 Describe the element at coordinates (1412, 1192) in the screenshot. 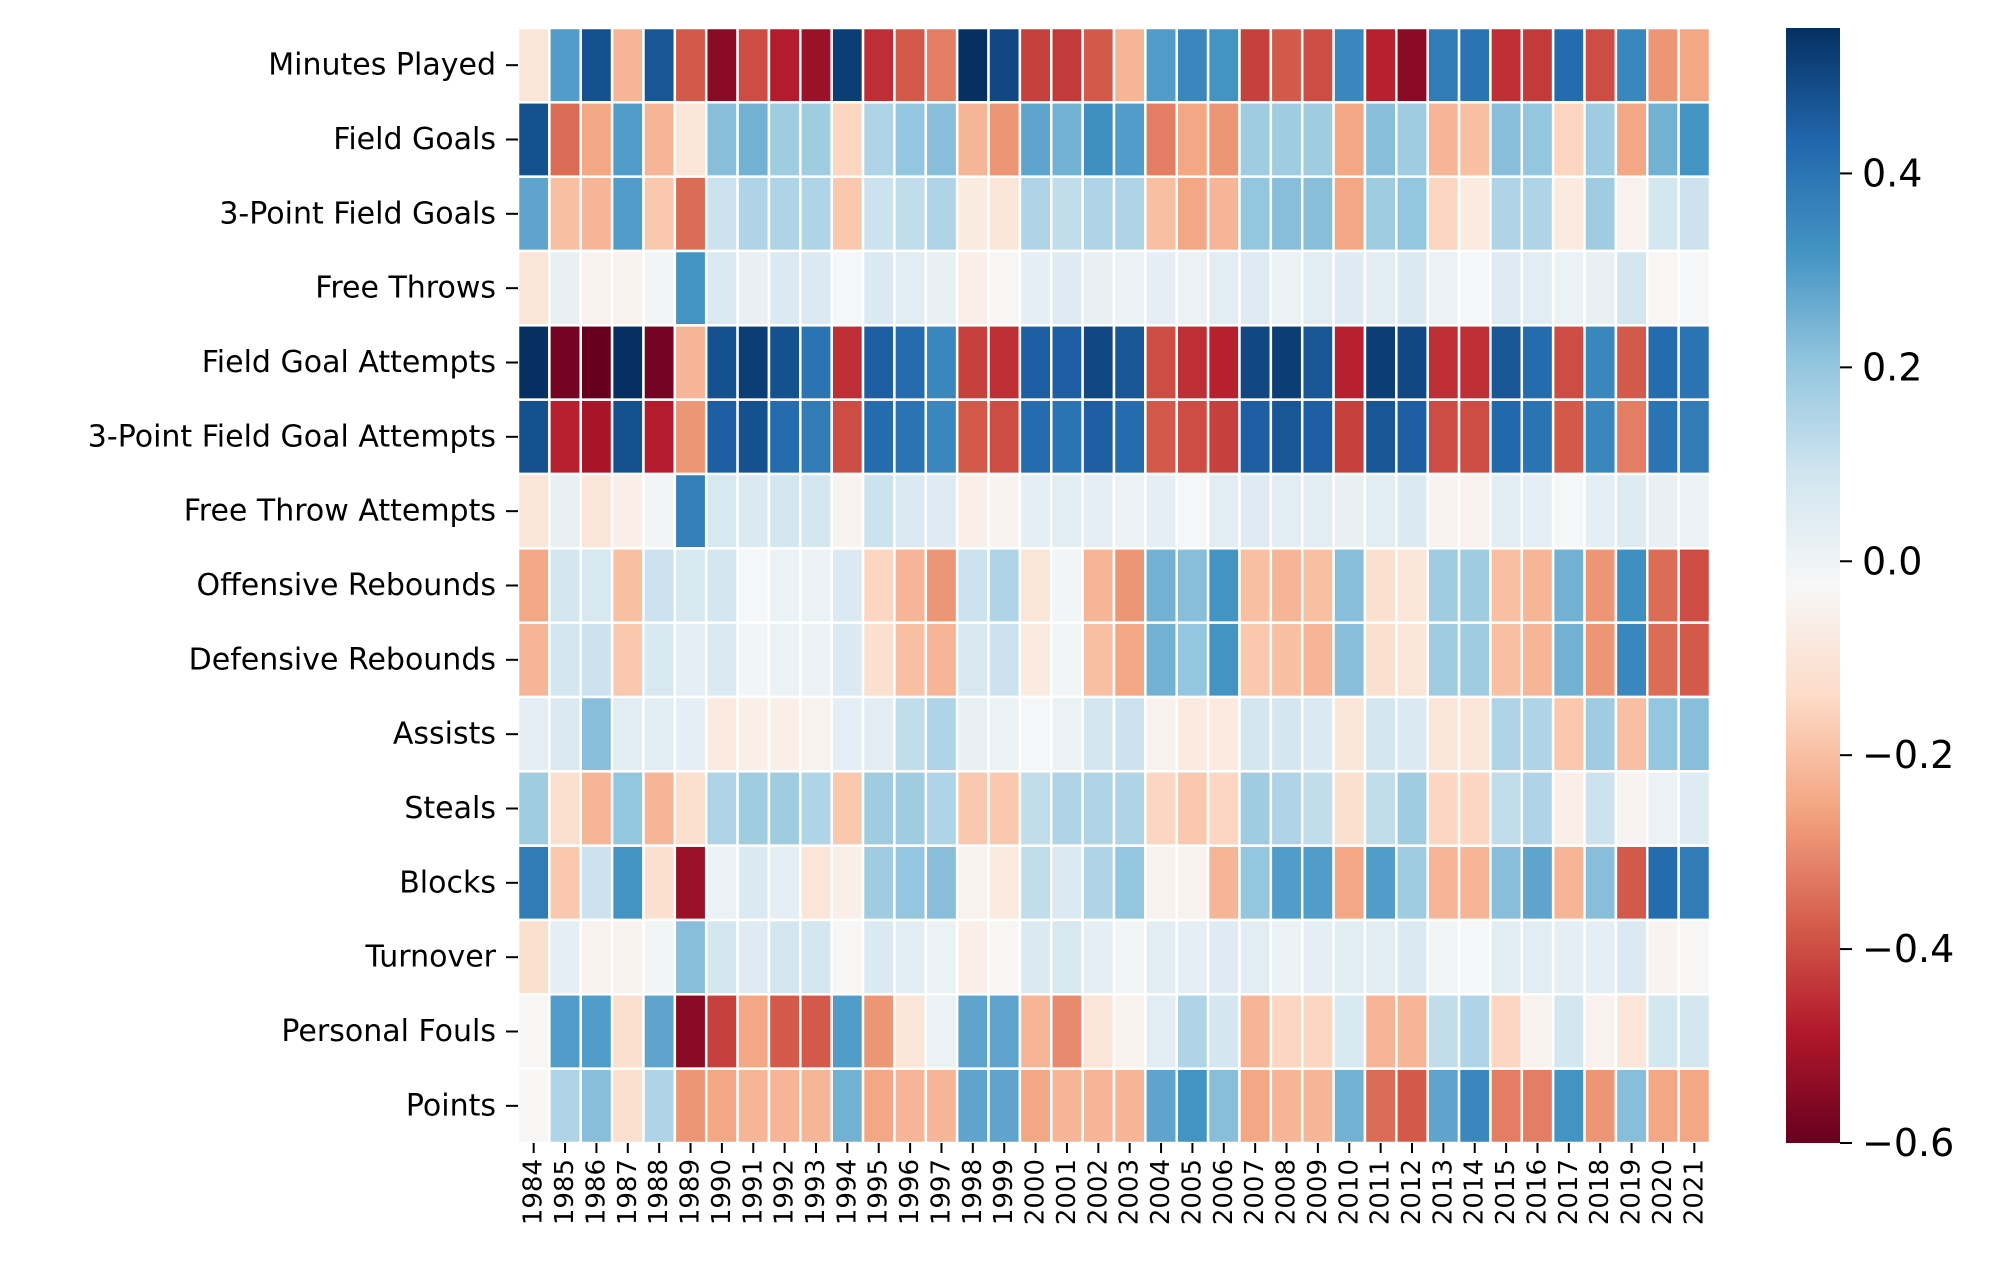

I see `x-tick-label: 2012` at that location.